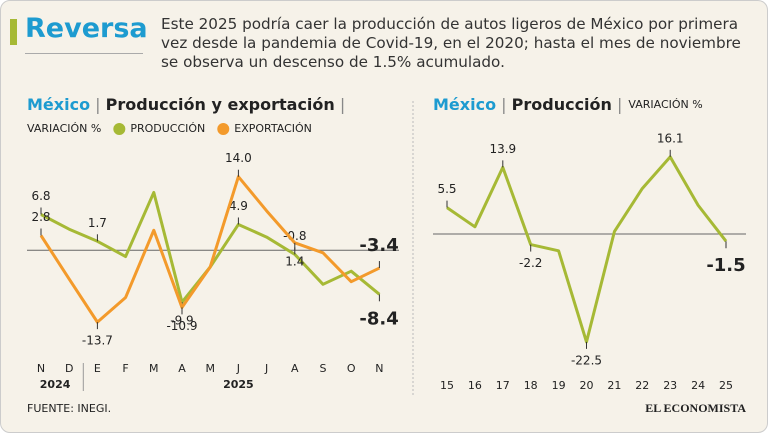 This screenshot has height=433, width=768. I want to click on data-label: -10.9, so click(181, 326).